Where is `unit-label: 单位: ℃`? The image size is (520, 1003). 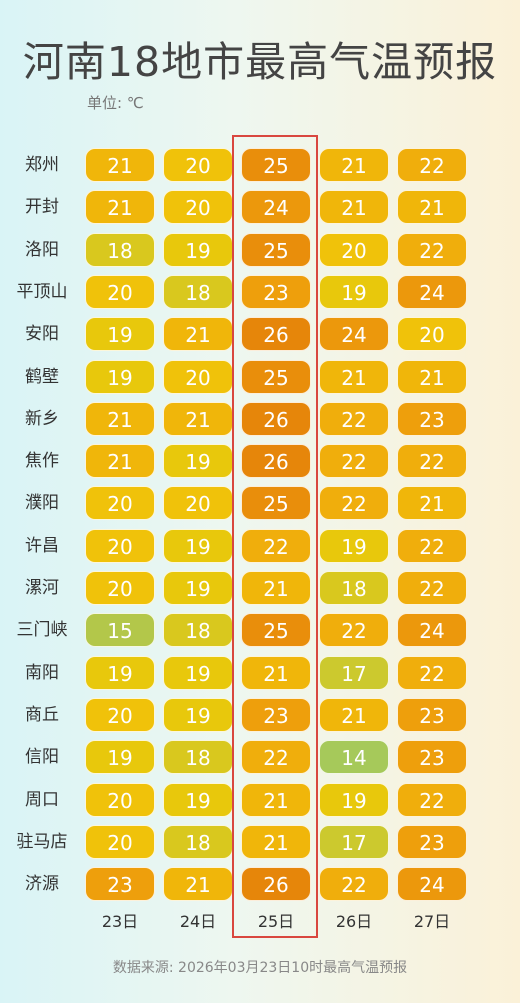
unit-label: 单位: ℃ is located at coordinates (115, 103).